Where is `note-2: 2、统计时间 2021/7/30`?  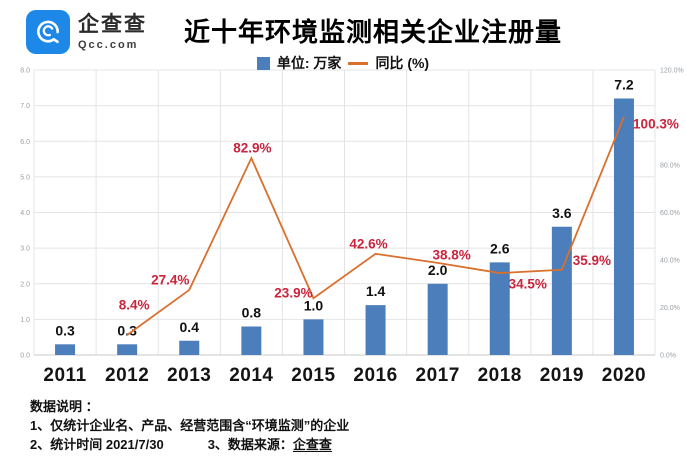 note-2: 2、统计时间 2021/7/30 is located at coordinates (97, 444).